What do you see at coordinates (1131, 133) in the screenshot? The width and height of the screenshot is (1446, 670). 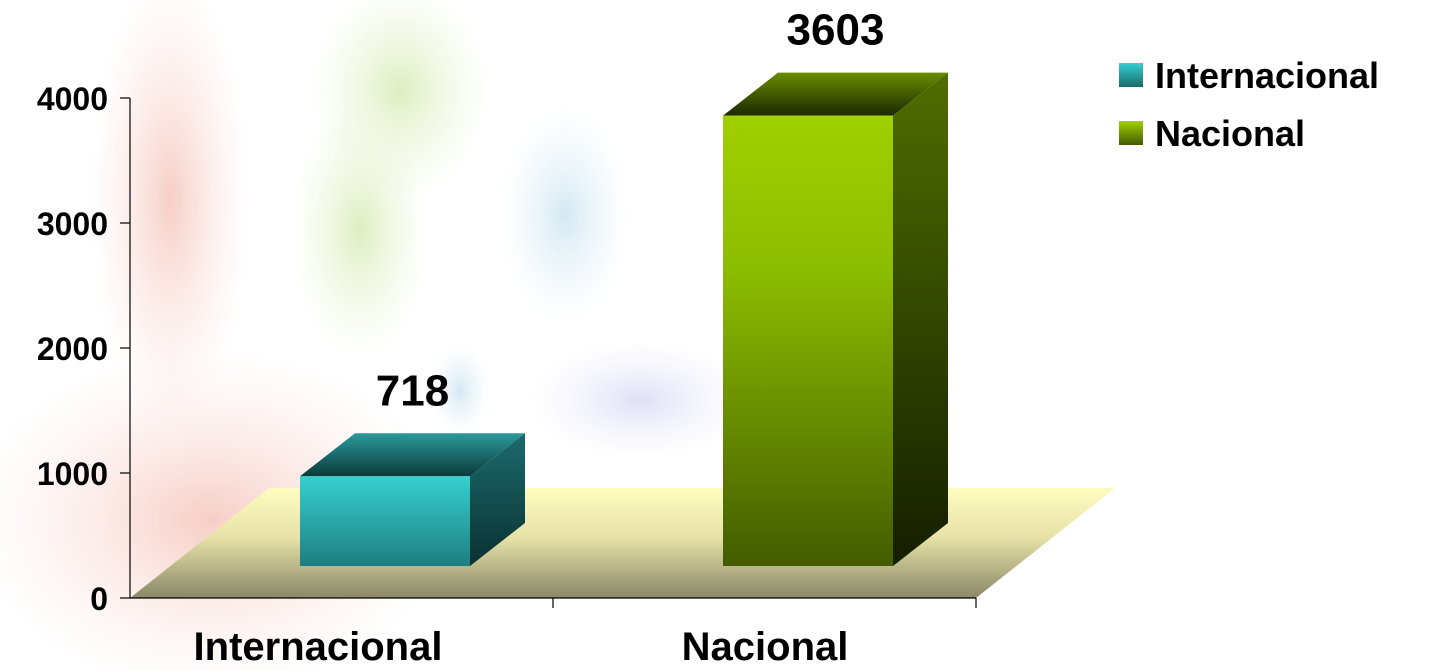 I see `legend-swatch-nacional` at bounding box center [1131, 133].